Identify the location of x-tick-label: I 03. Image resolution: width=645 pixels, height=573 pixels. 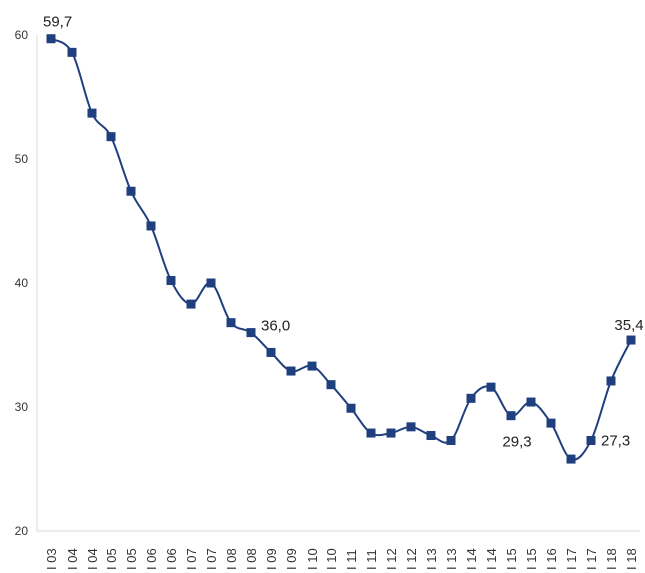
(51, 559).